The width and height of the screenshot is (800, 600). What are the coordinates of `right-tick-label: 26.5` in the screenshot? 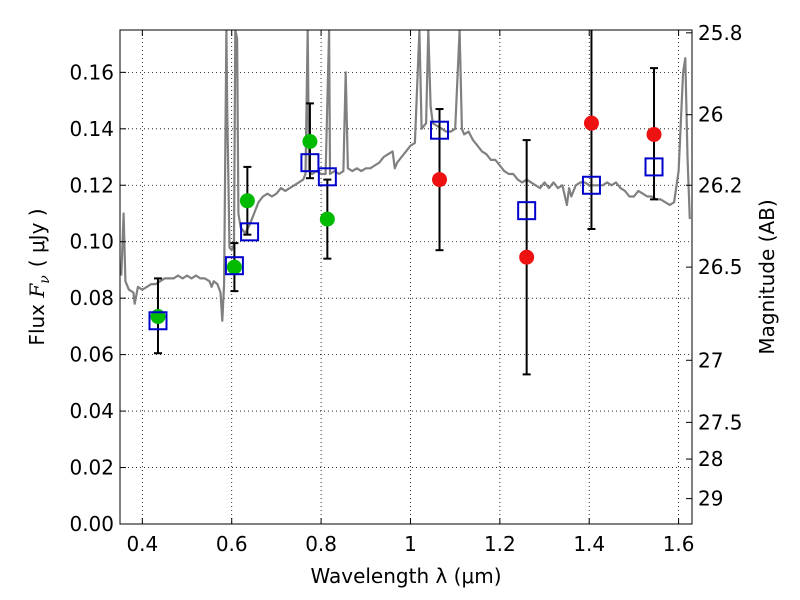 It's located at (720, 267).